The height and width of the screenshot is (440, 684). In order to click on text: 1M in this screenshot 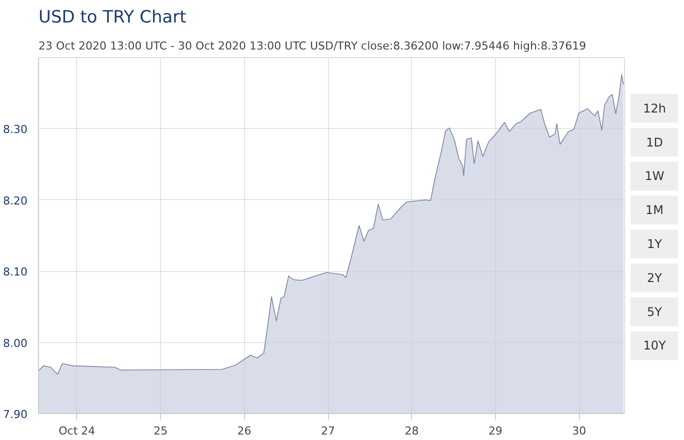, I will do `click(655, 210)`.